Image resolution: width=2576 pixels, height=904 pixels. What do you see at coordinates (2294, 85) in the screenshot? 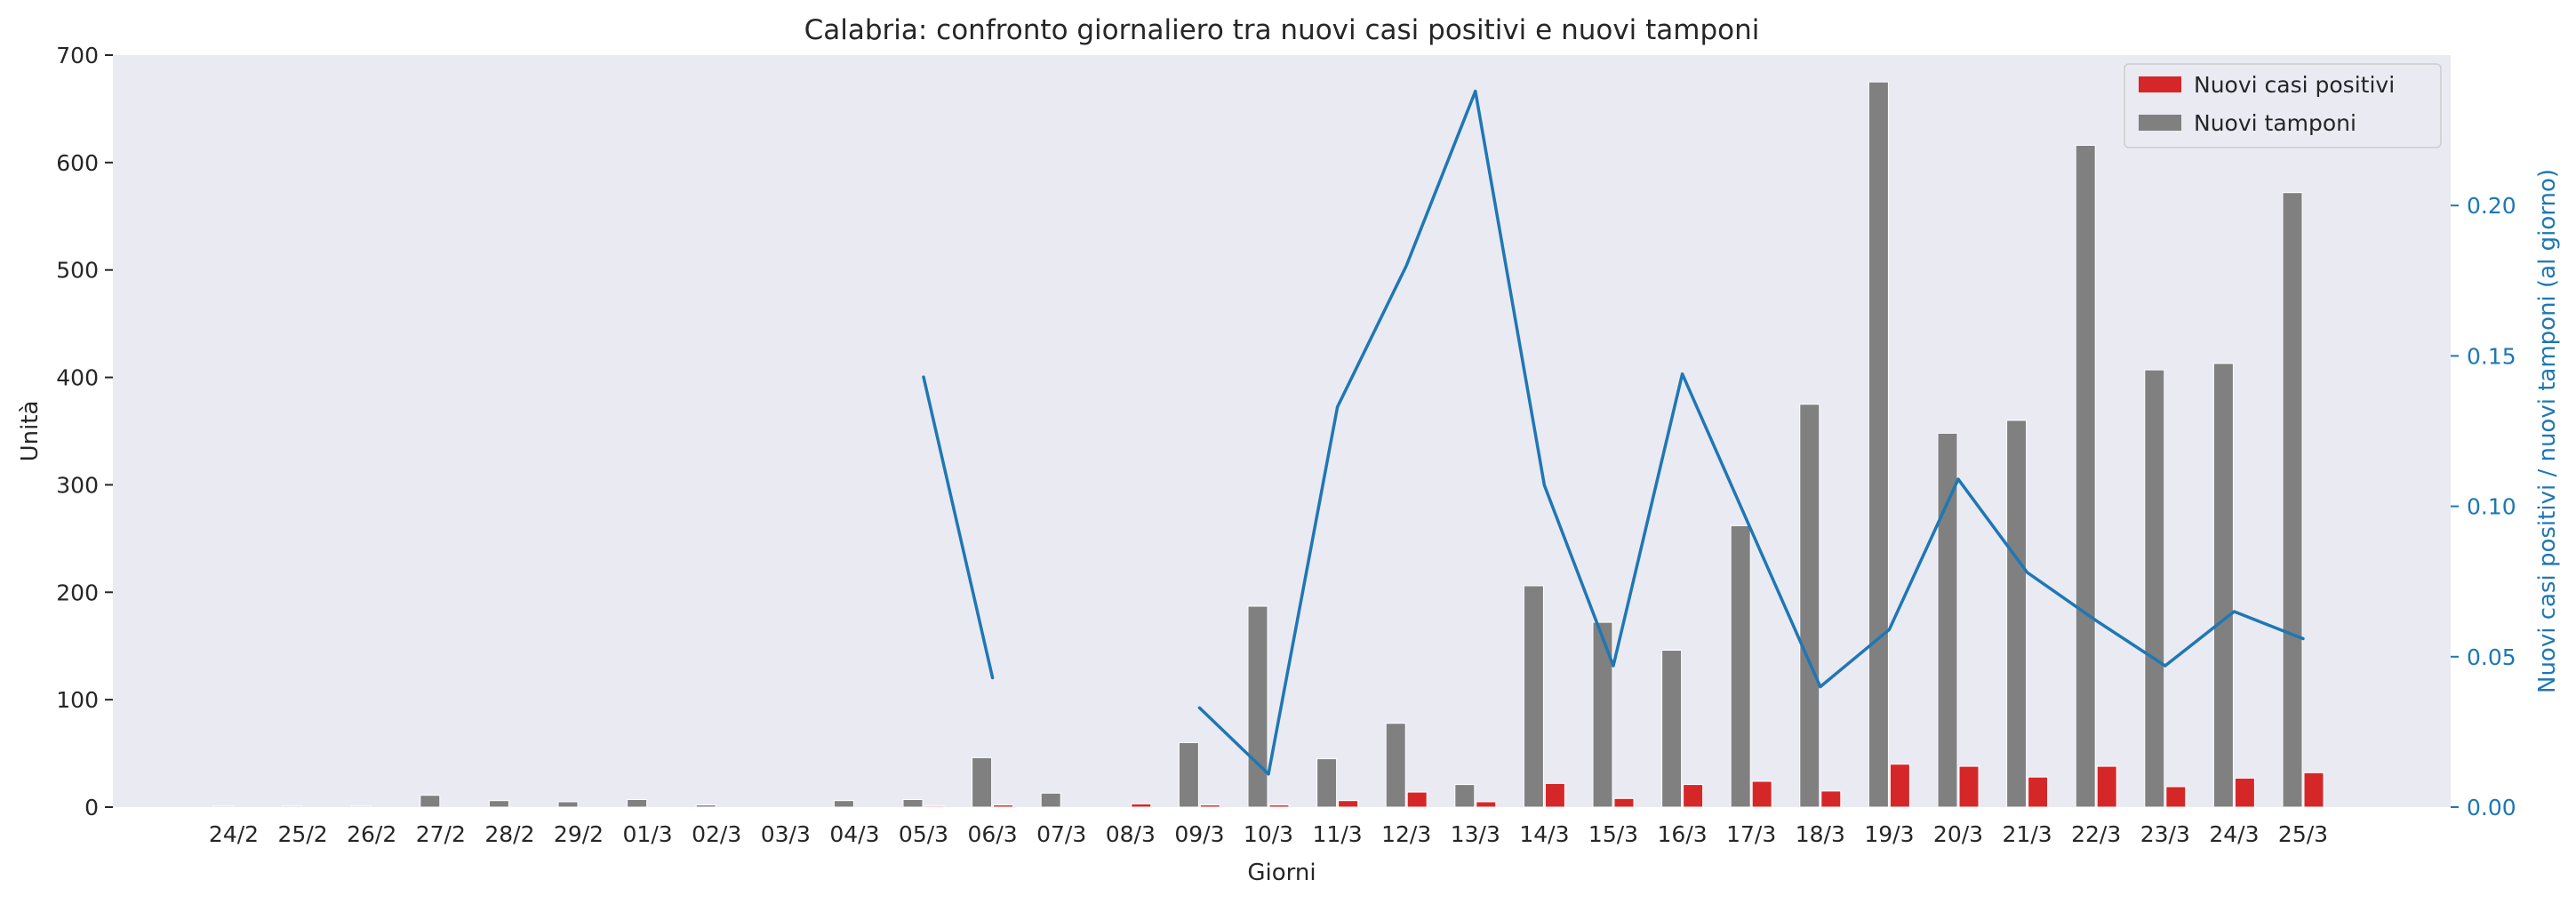
I see `legend-label-positivi: Nuovi casi positivi` at bounding box center [2294, 85].